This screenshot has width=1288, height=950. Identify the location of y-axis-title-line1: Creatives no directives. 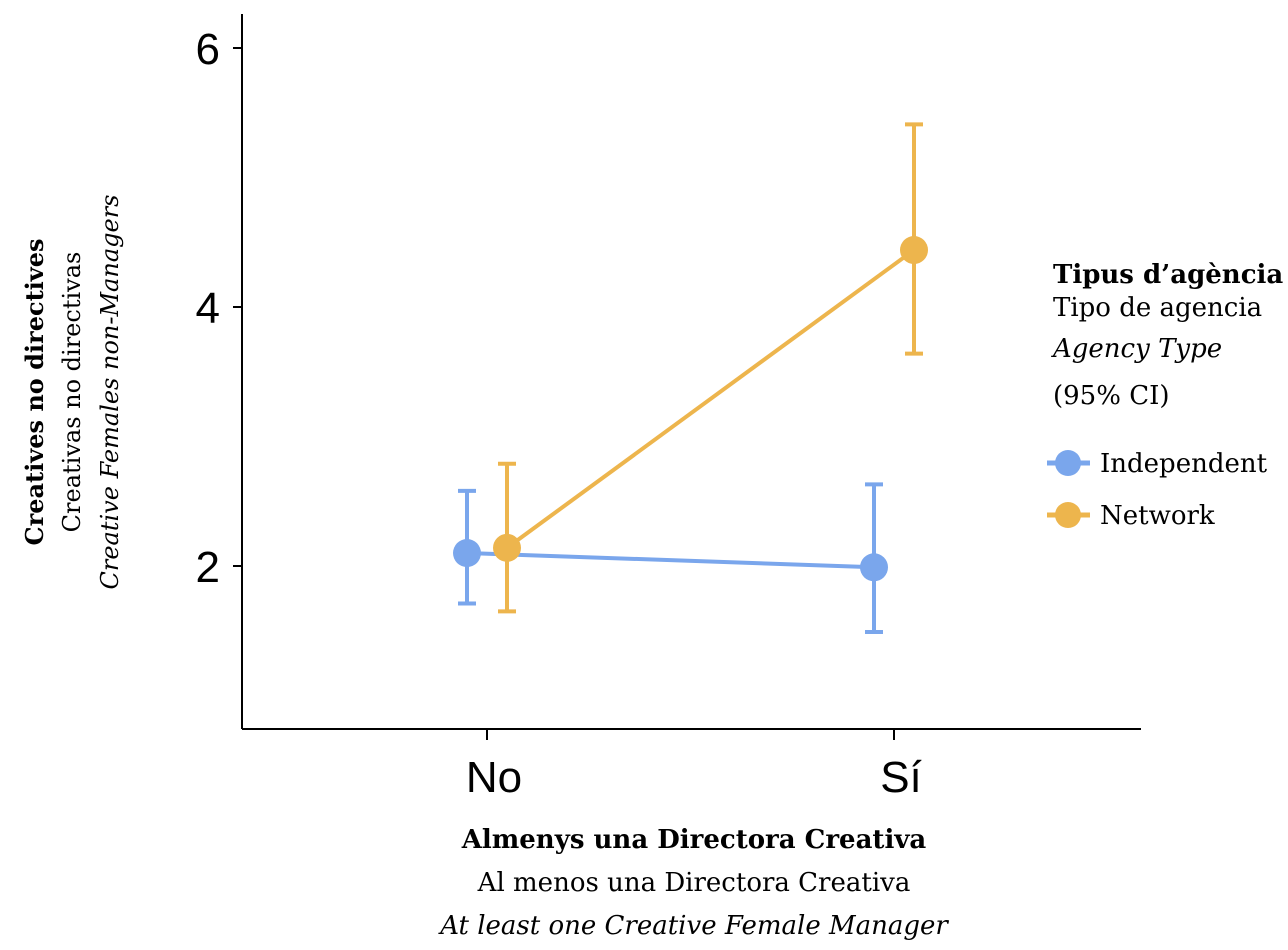
(34, 391).